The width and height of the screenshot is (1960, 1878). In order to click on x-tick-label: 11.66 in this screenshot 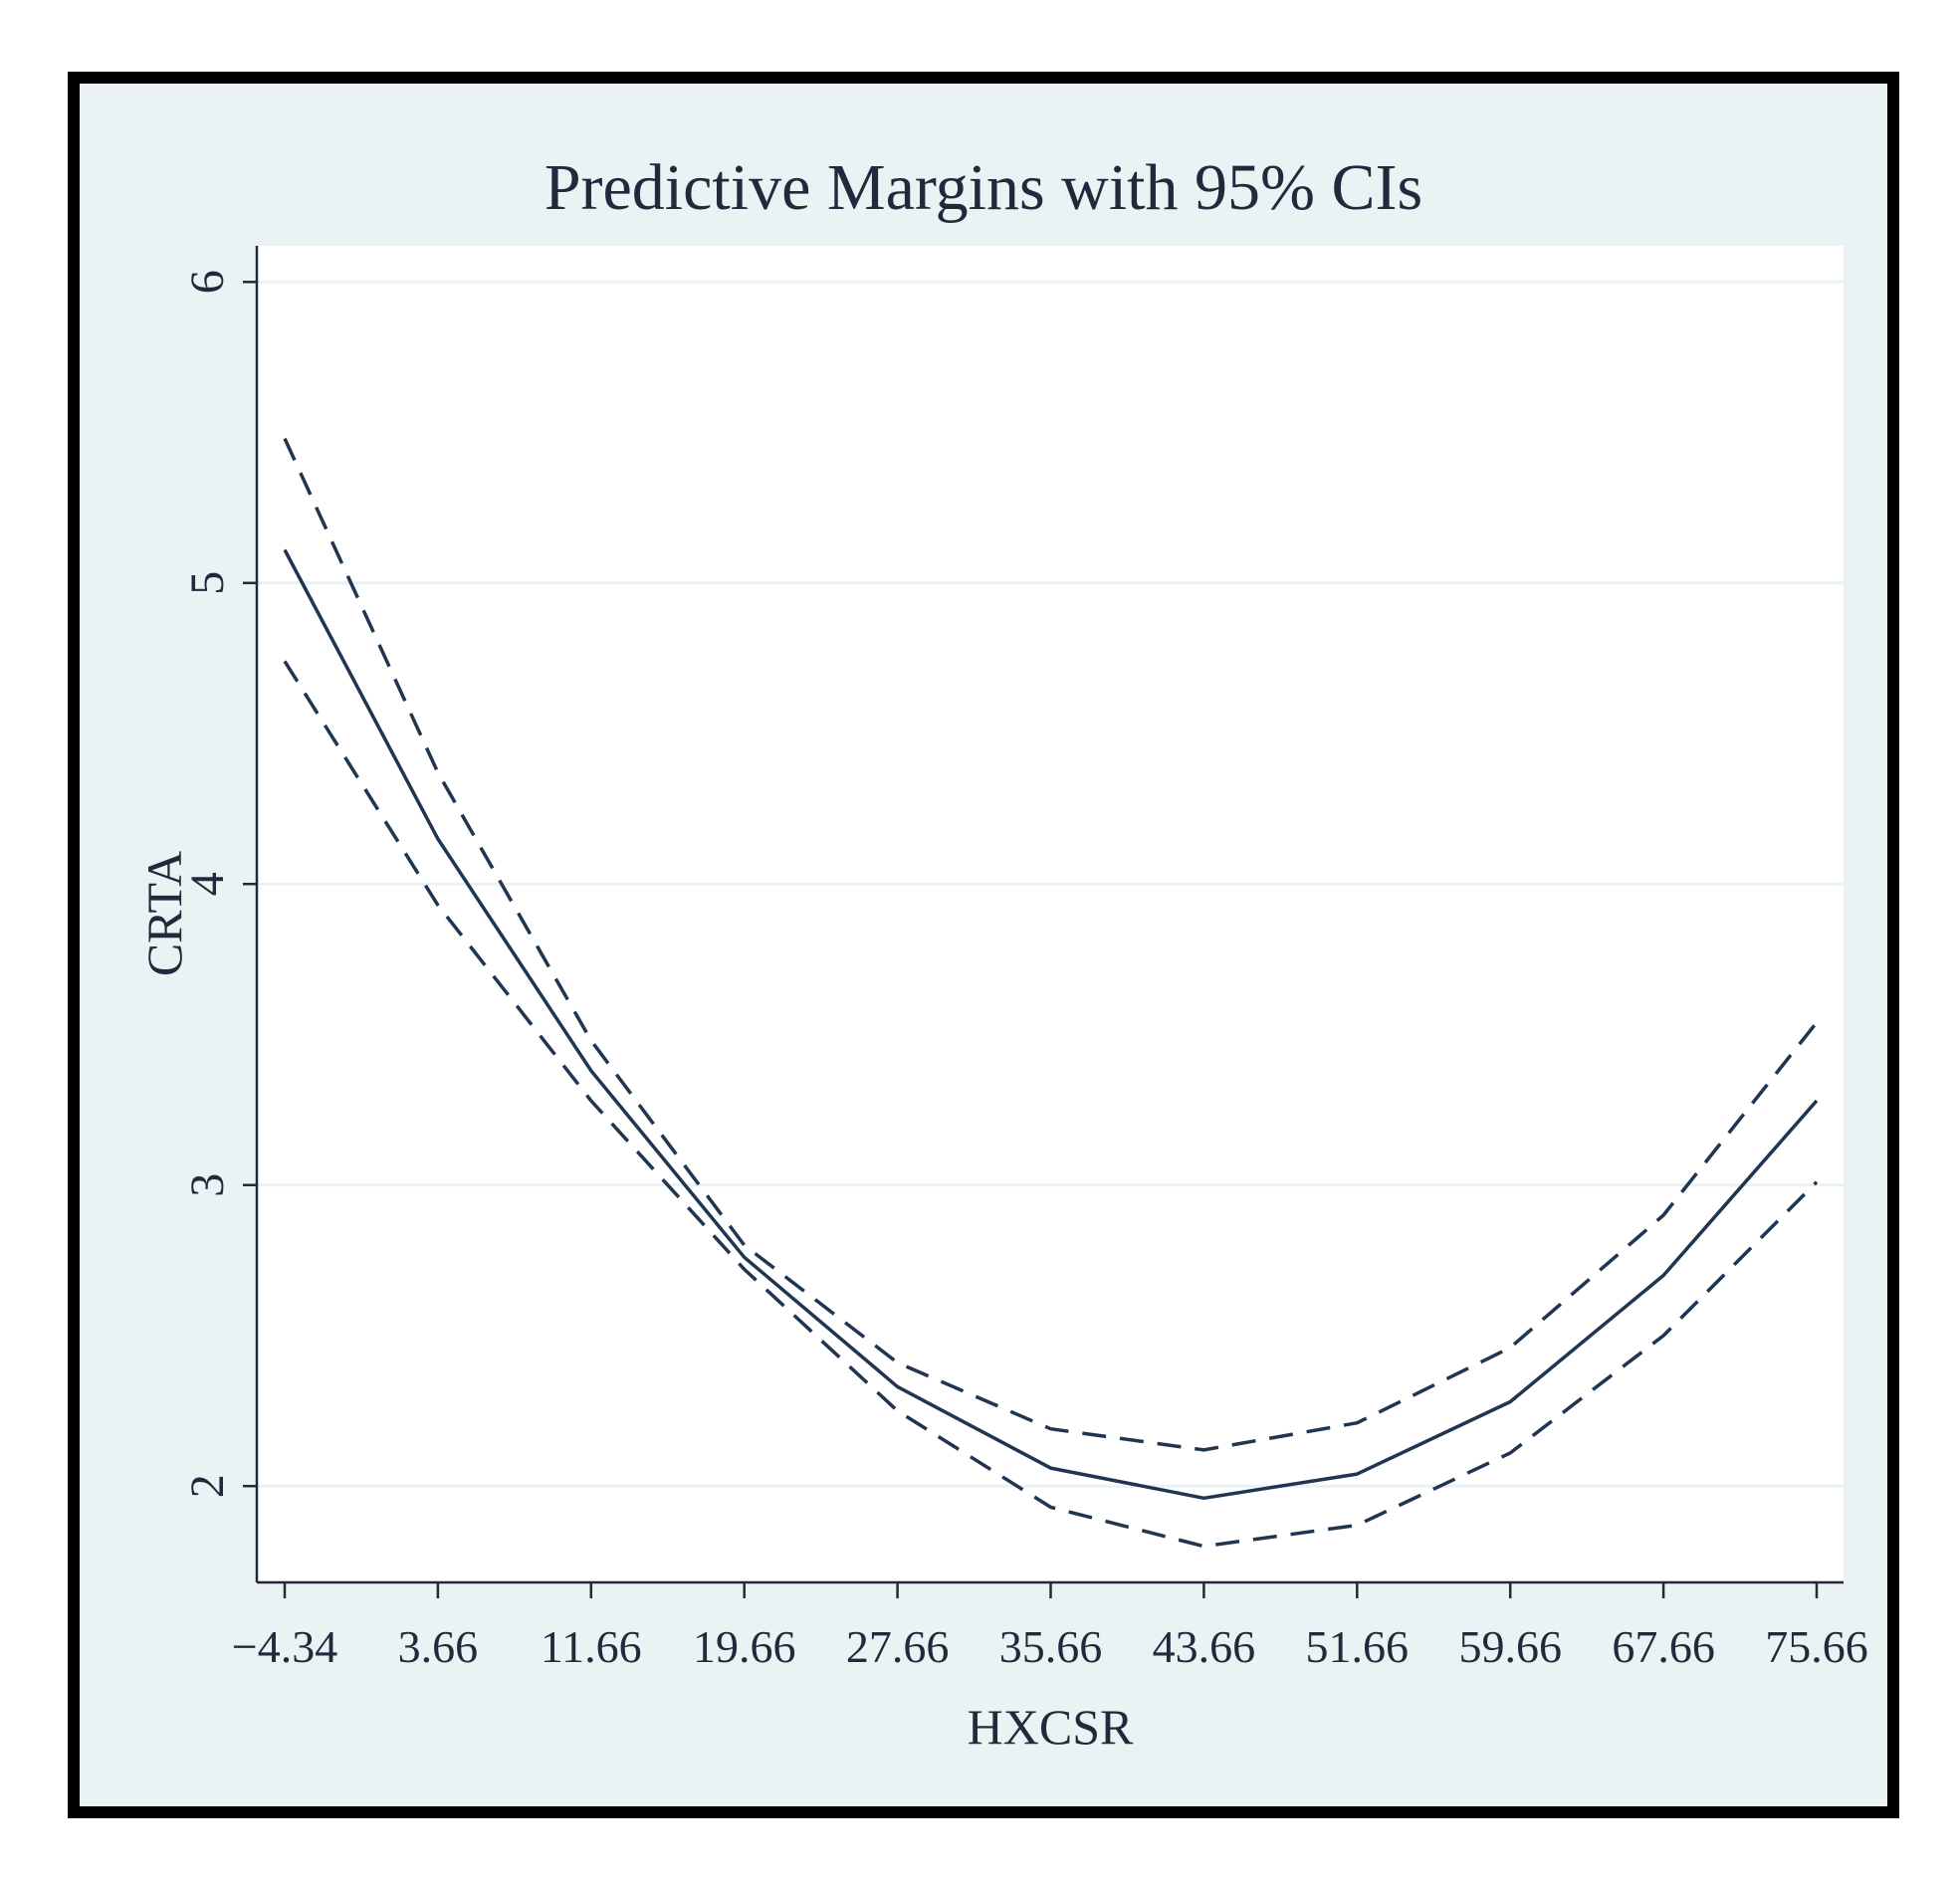, I will do `click(591, 1646)`.